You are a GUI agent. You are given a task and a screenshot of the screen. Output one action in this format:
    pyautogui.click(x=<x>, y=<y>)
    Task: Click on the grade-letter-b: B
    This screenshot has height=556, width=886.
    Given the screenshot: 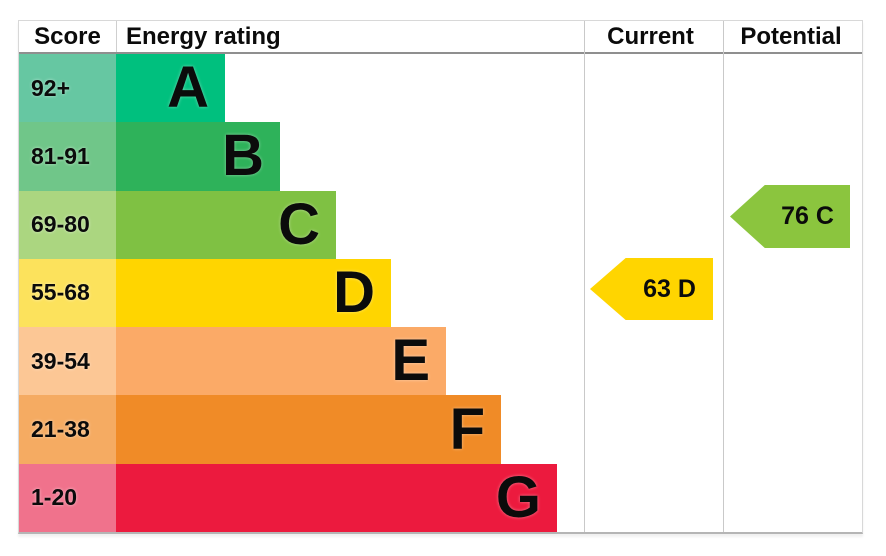 What is the action you would take?
    pyautogui.click(x=243, y=156)
    